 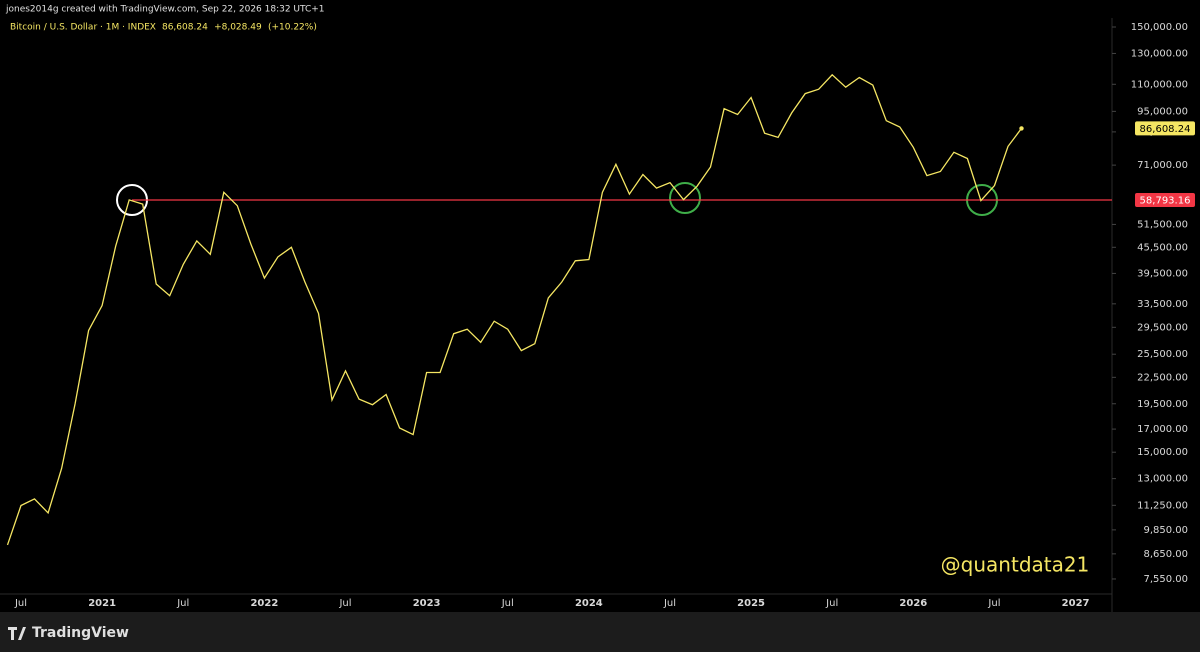 What do you see at coordinates (1159, 27) in the screenshot?
I see `y-tick-label: 150,000.00` at bounding box center [1159, 27].